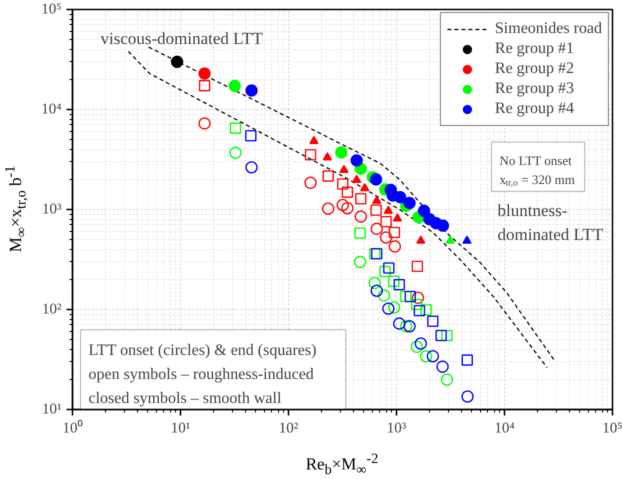 The image size is (622, 479). What do you see at coordinates (202, 374) in the screenshot?
I see `annotation: LTT onset (circles) & end (squares) open symbols – roughness-induced closed symbols – smooth wall` at bounding box center [202, 374].